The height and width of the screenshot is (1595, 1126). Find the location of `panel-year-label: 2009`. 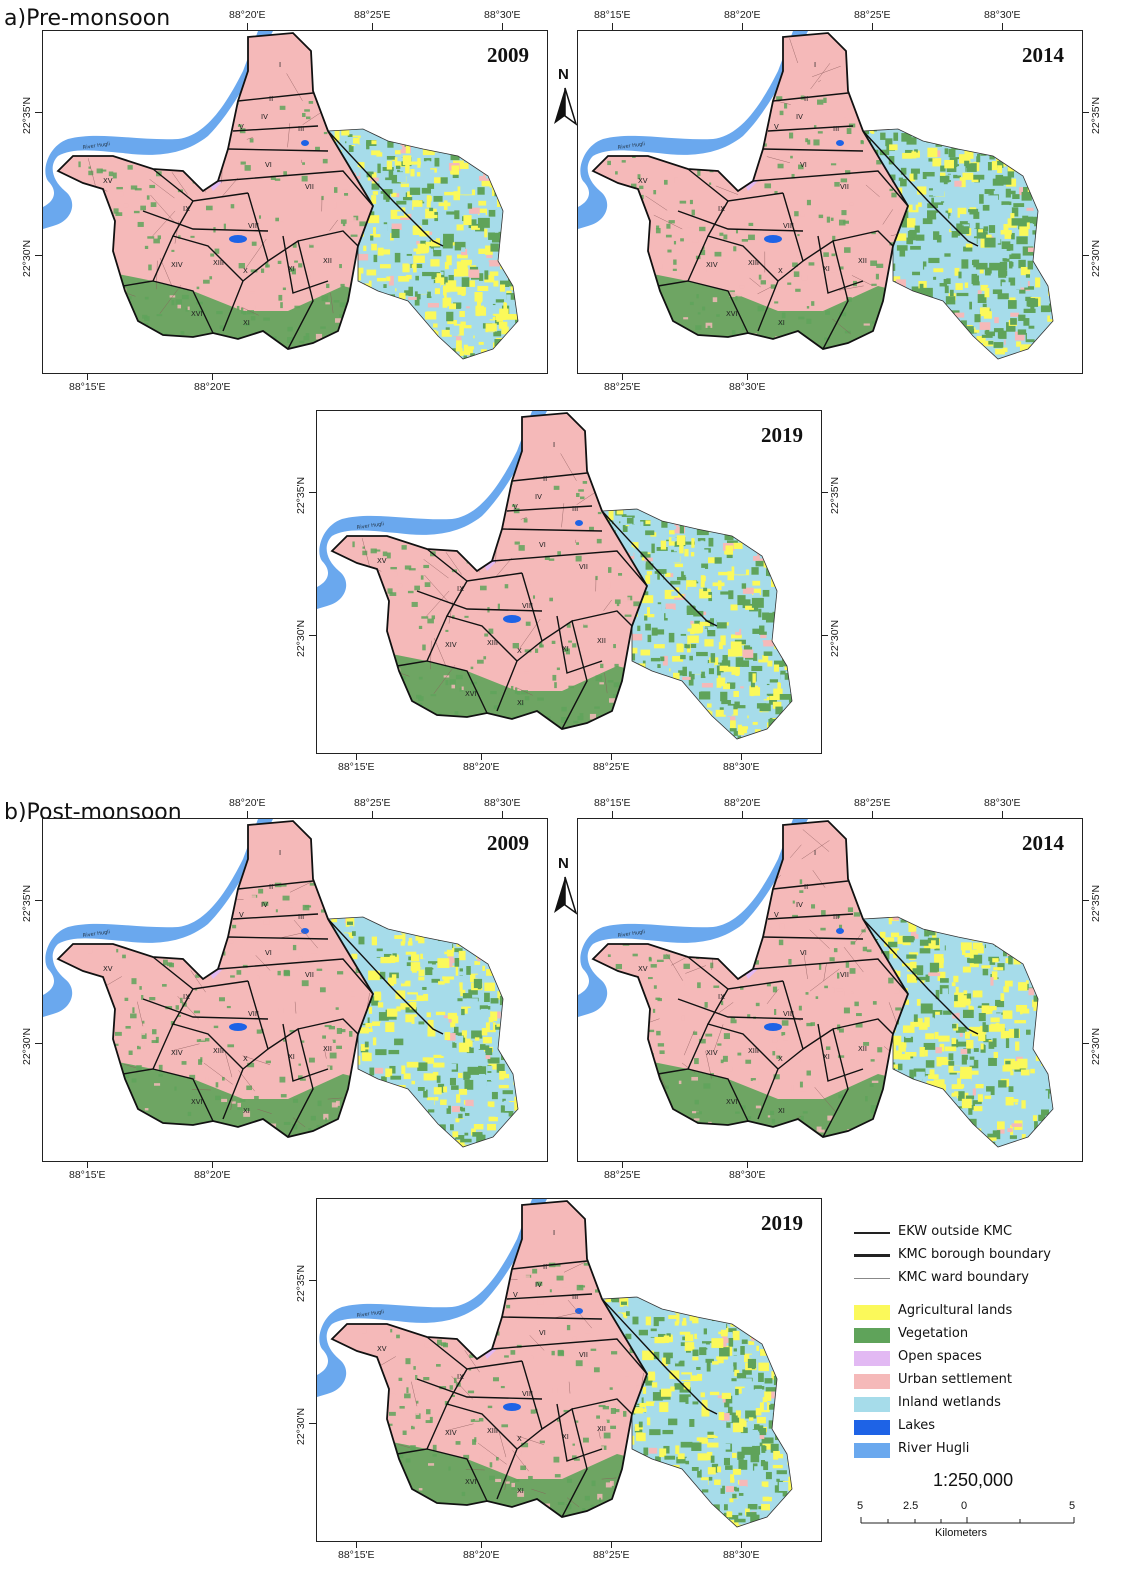

panel-year-label: 2009 is located at coordinates (508, 55).